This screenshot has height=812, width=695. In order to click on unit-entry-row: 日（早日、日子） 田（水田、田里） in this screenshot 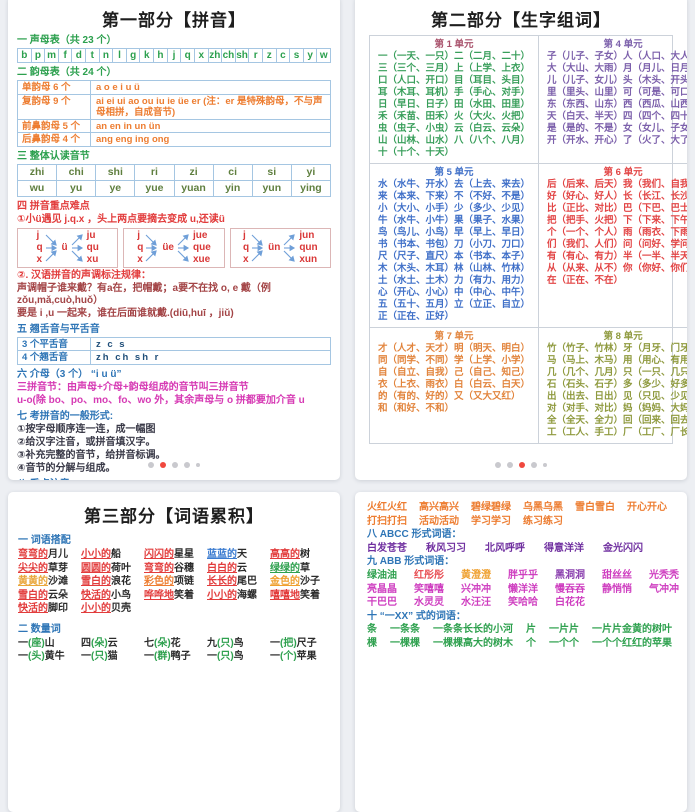, I will do `click(454, 105)`.